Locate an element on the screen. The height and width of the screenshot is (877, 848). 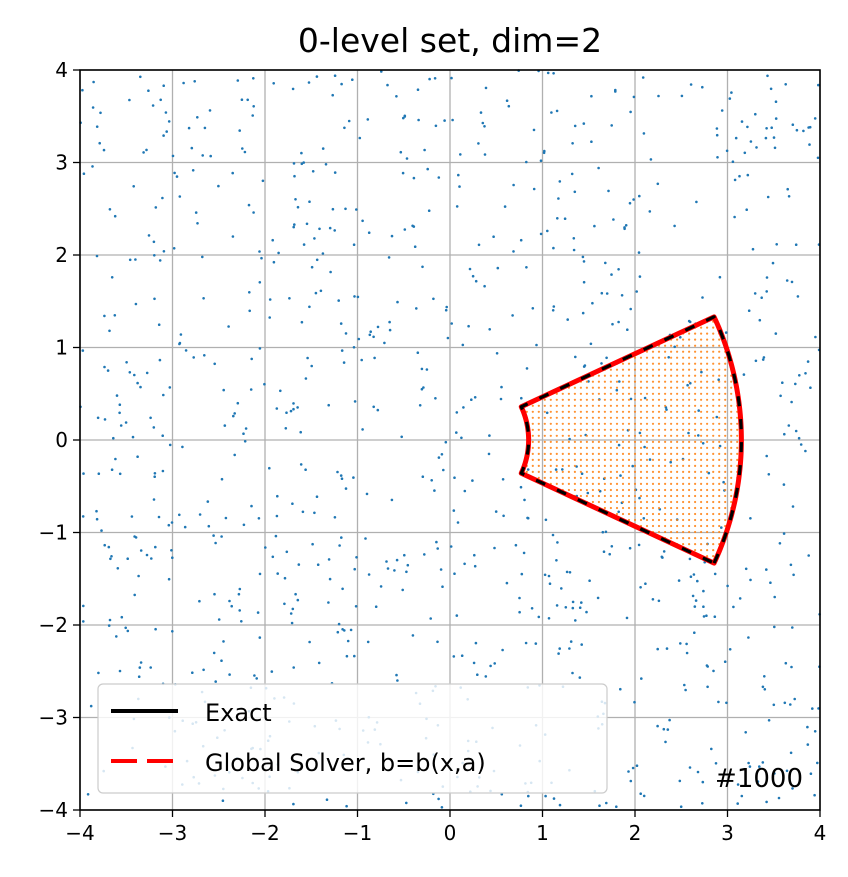
x-tick-label: 3 is located at coordinates (727, 833).